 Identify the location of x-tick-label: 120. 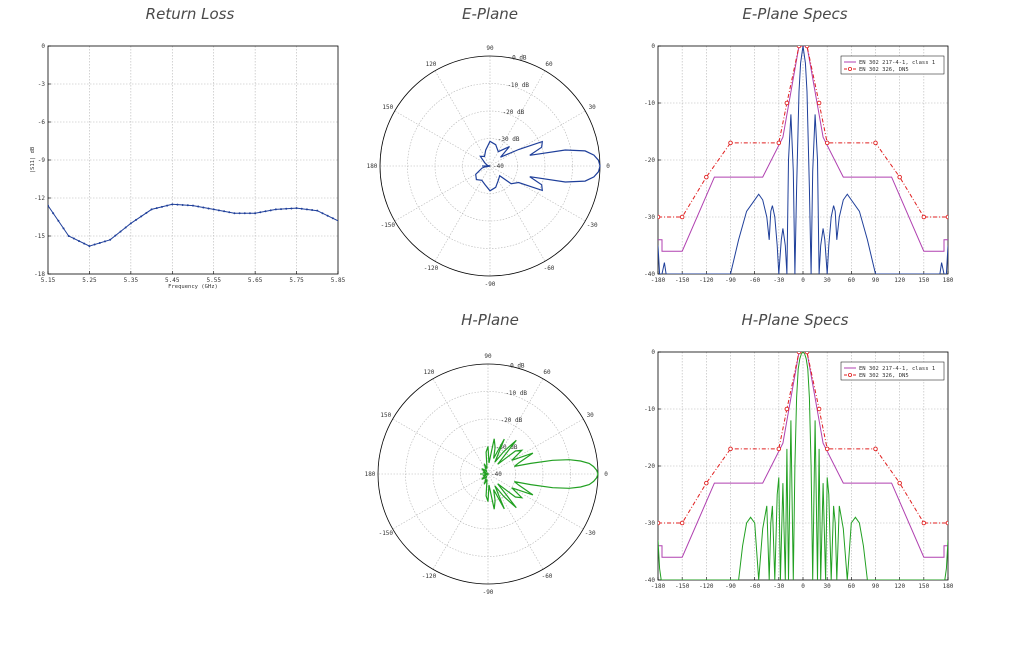
(899, 280).